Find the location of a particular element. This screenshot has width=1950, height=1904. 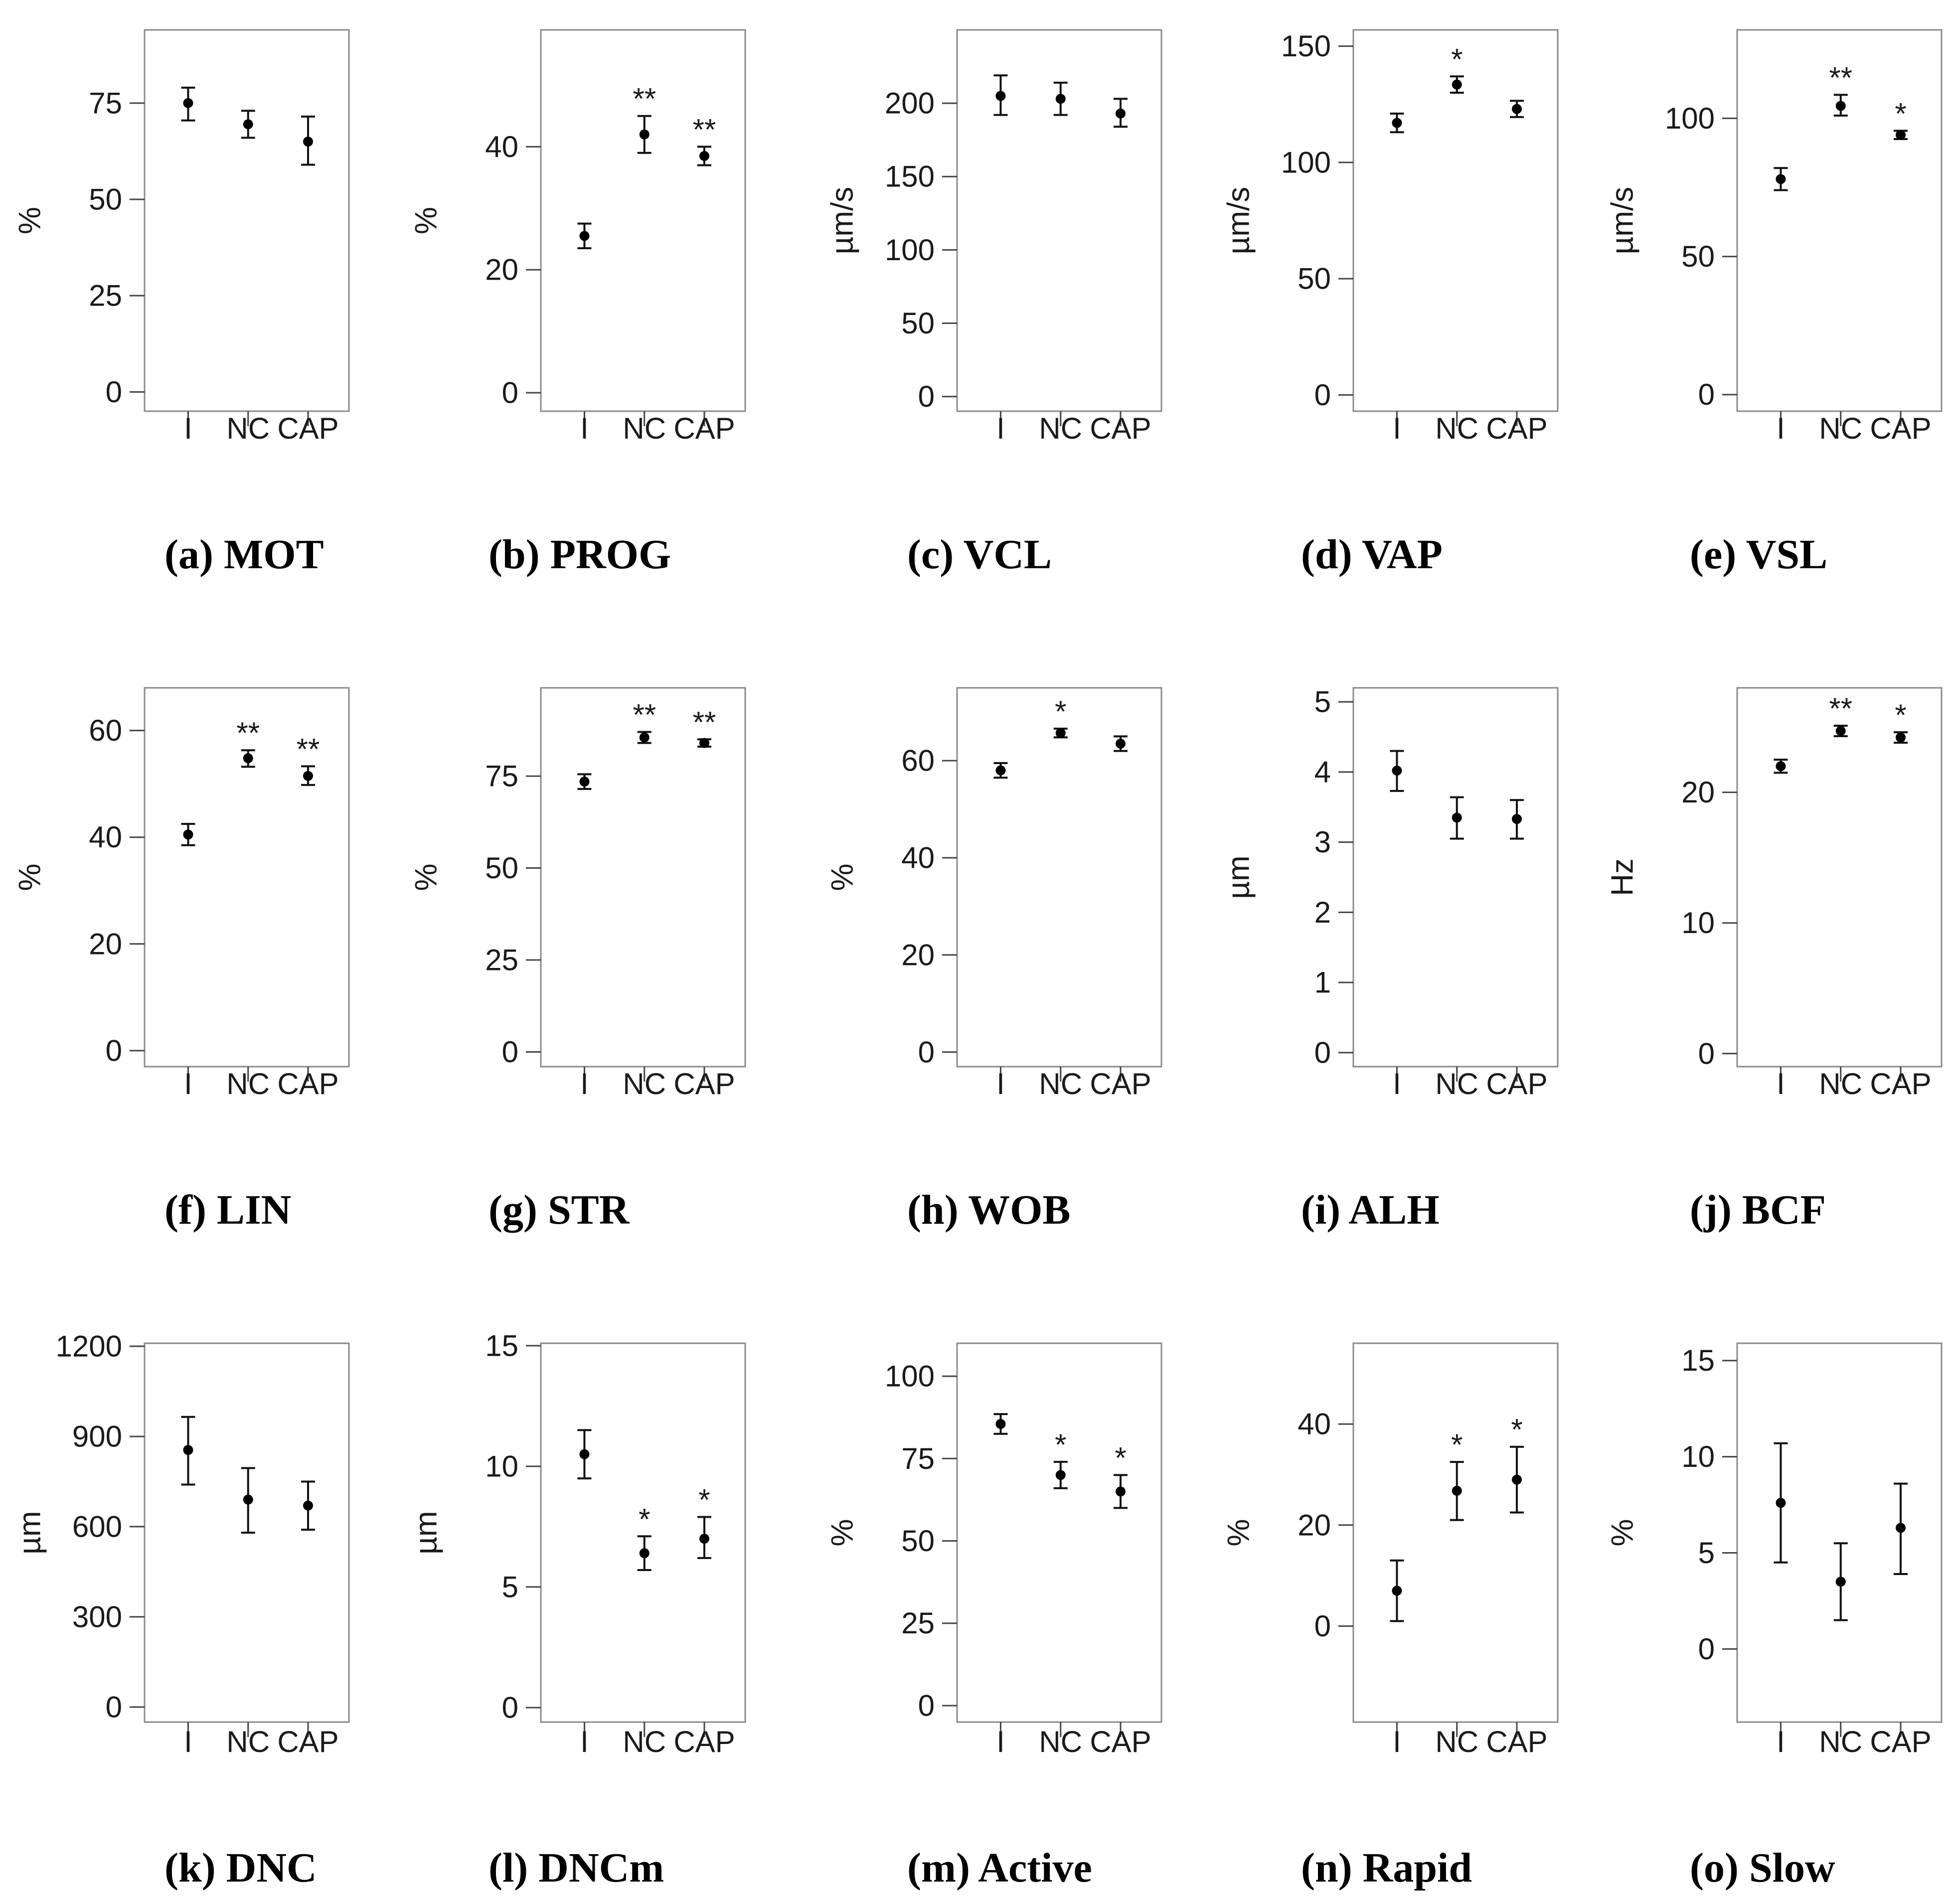

x-tick-label-prog-i: I is located at coordinates (584, 428).